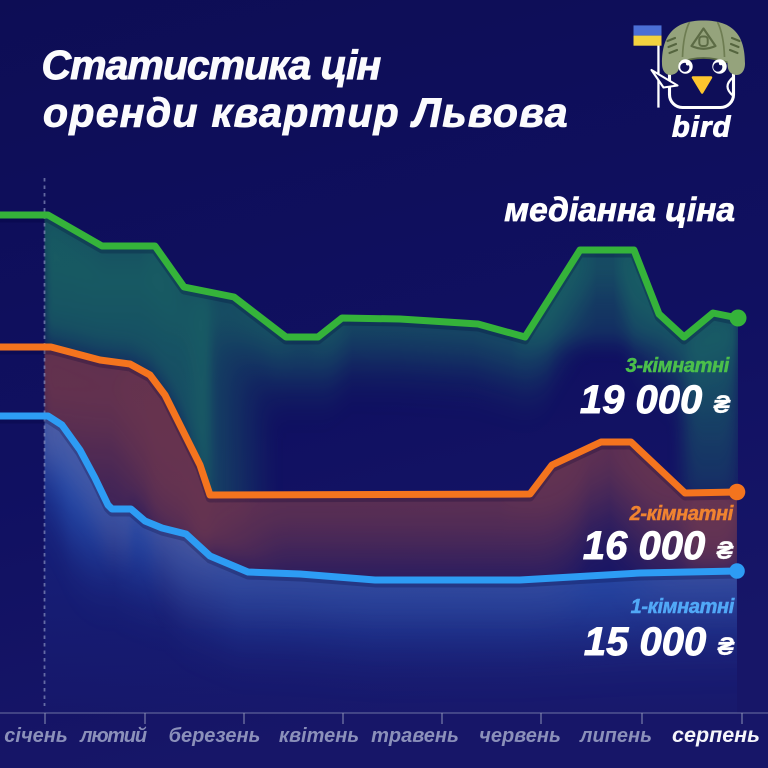  I want to click on svg-text: серпень, so click(716, 735).